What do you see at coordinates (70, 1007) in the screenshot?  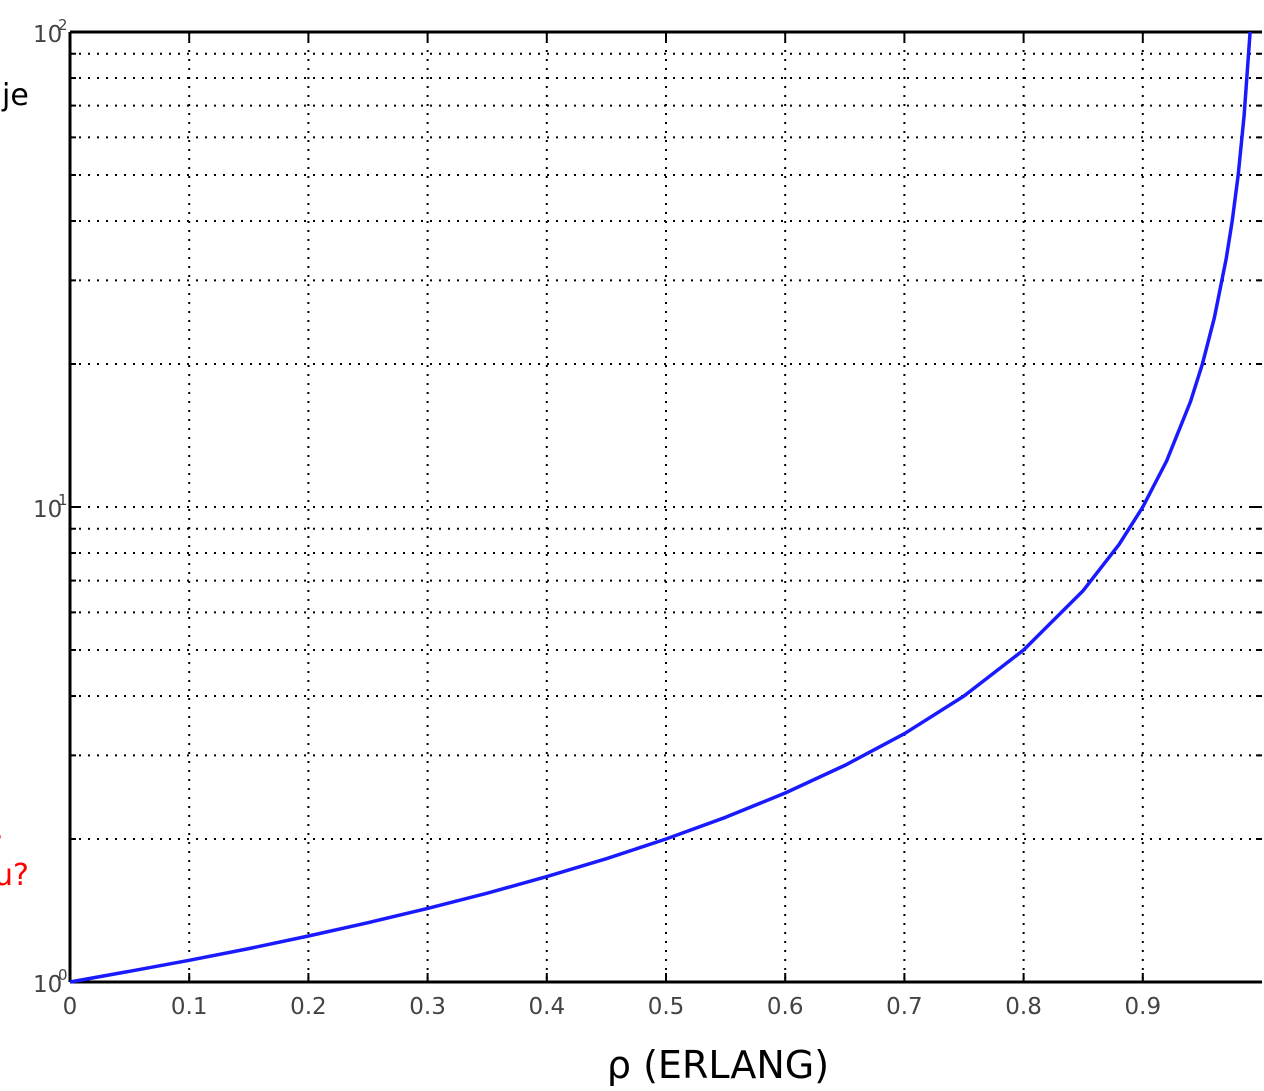 I see `x-tick-label: 0` at bounding box center [70, 1007].